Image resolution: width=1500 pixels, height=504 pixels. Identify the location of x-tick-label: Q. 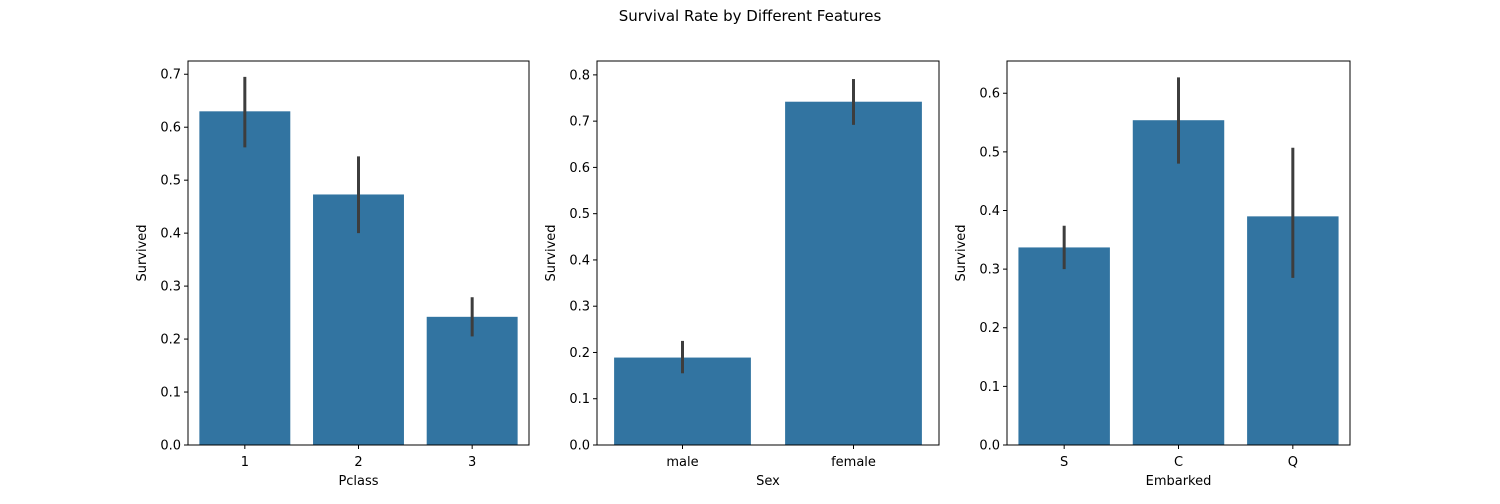
(1293, 462).